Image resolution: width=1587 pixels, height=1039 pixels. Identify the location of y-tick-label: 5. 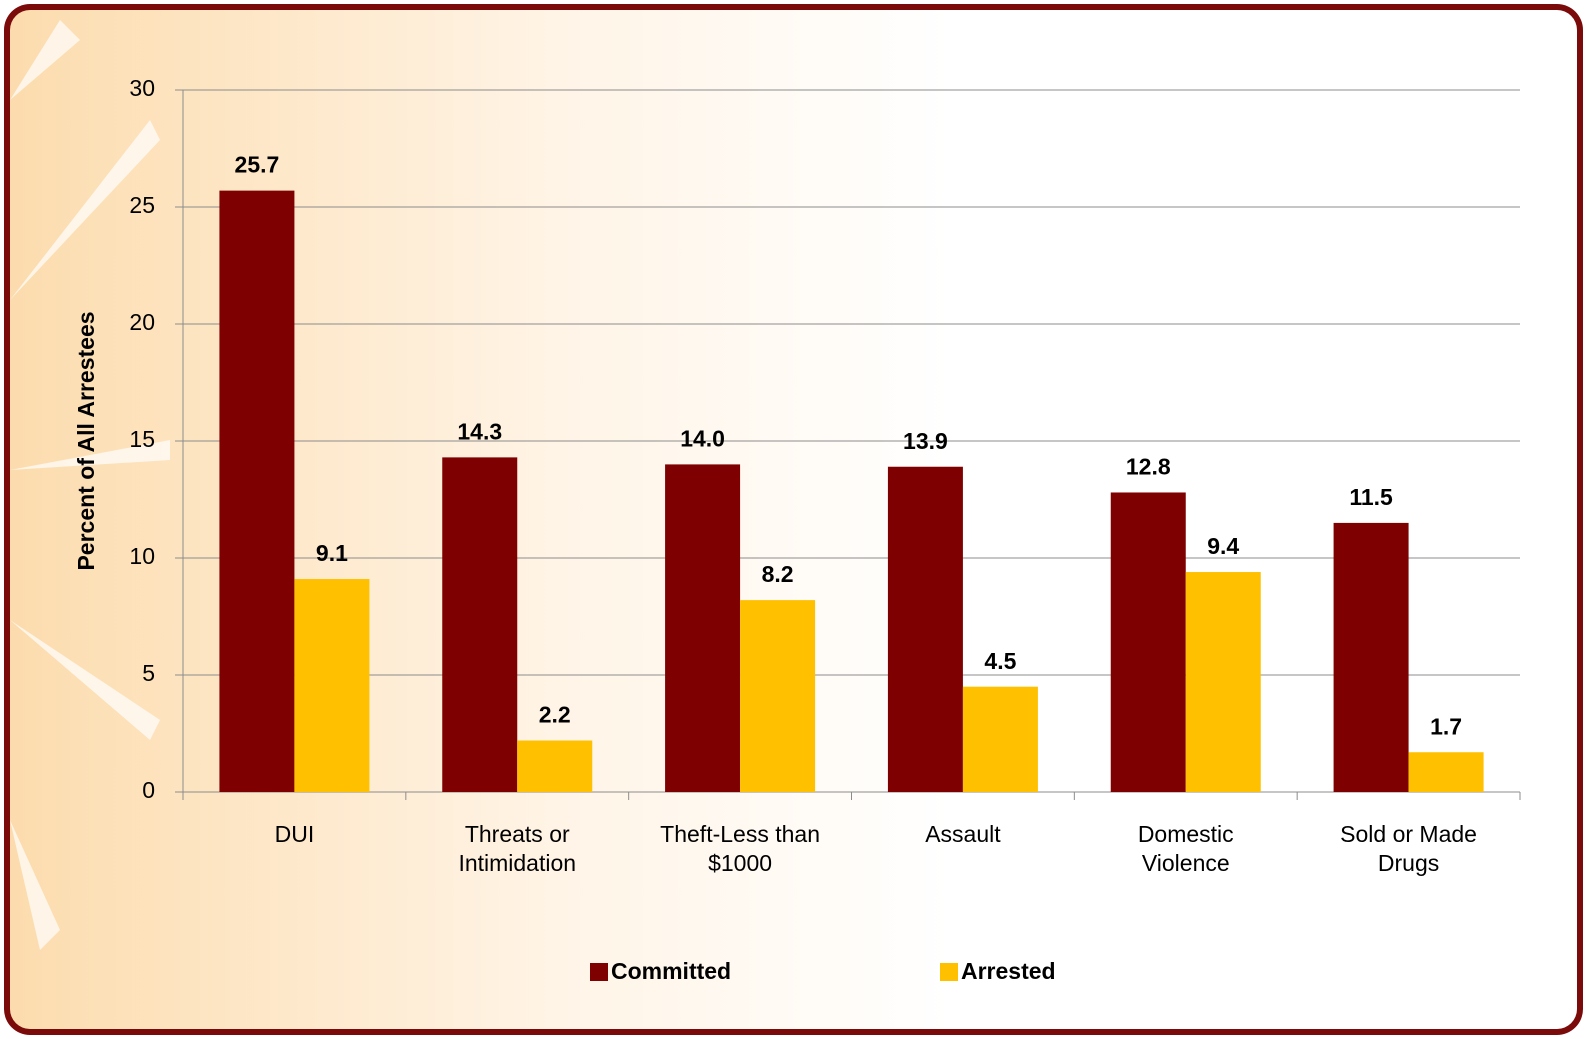
(148, 673).